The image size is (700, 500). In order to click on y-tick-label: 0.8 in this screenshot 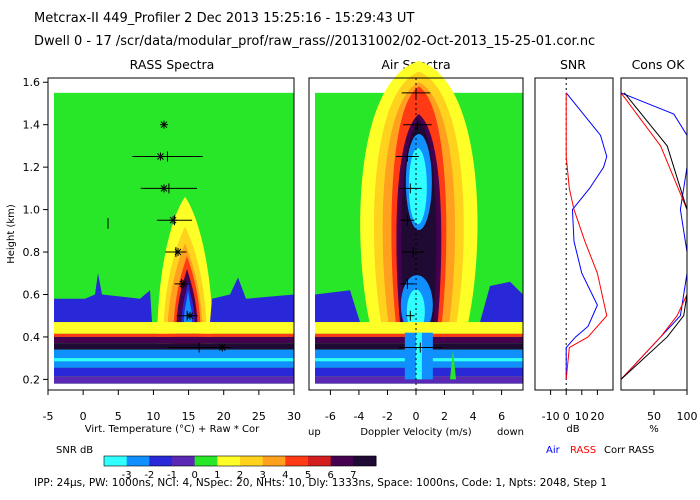, I will do `click(32, 252)`.